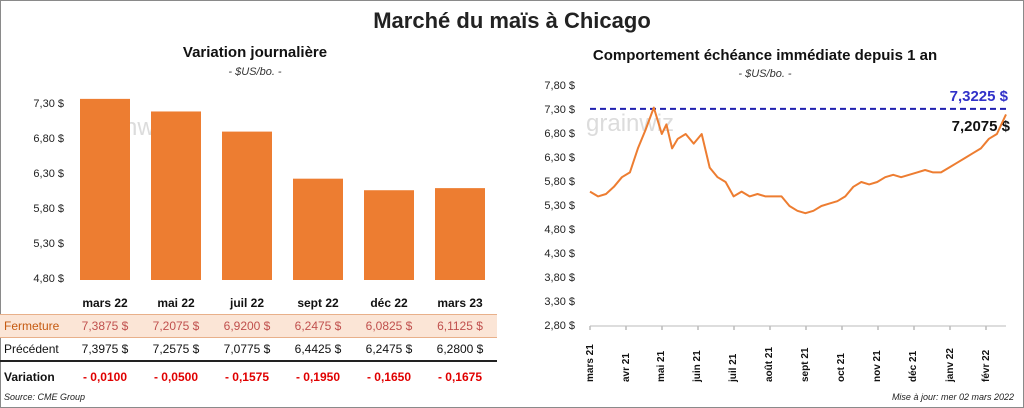 The image size is (1024, 408). I want to click on last-value-label: 7,2075 $, so click(980, 126).